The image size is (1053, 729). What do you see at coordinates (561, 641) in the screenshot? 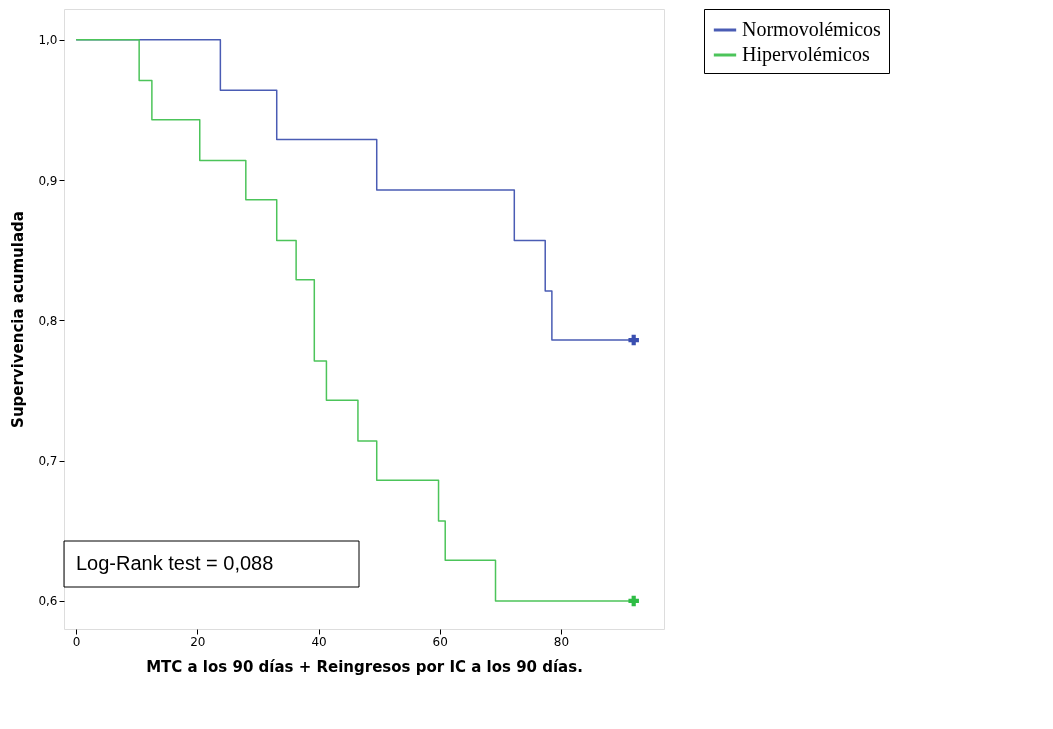
I see `x-tick-label: 80` at bounding box center [561, 641].